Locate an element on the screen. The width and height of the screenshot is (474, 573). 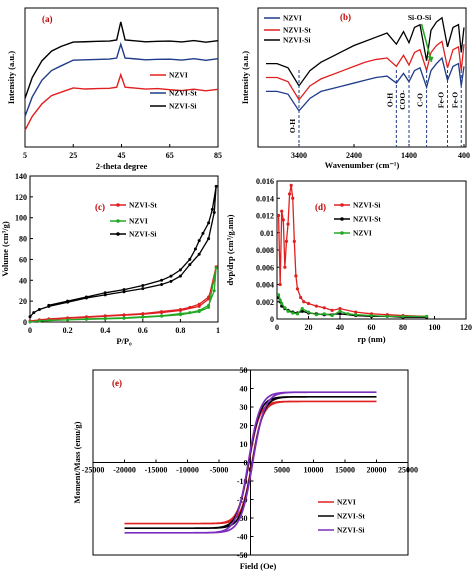
panel-d-ytick-label: 0.004 is located at coordinates (265, 285).